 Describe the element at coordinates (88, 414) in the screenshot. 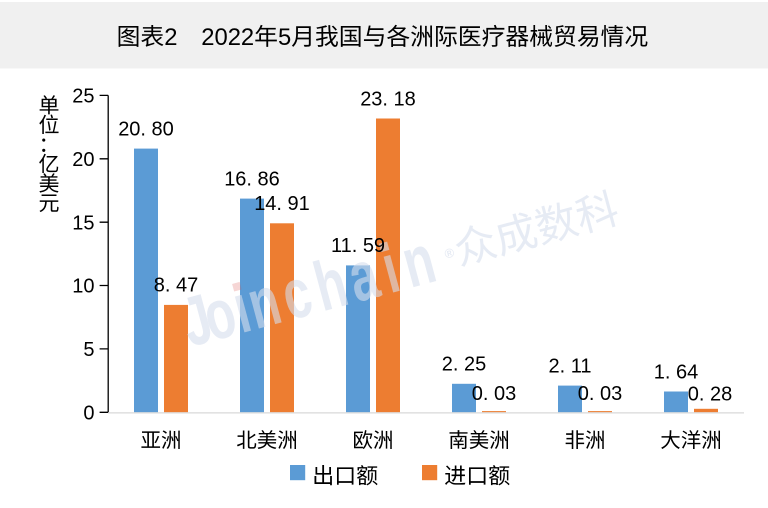

I see `svg-text: 0` at that location.